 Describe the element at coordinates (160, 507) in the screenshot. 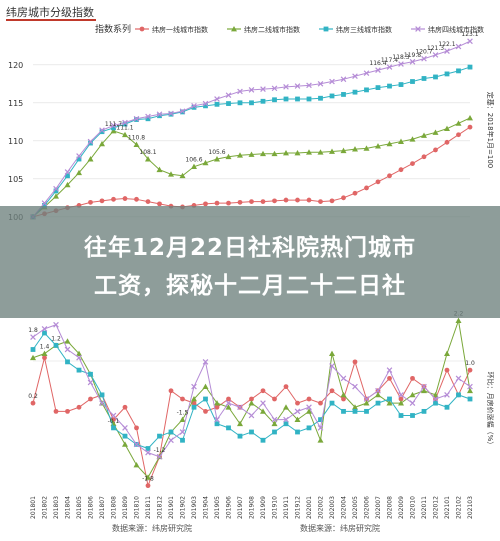

I see `x-tick-label: 201812` at that location.